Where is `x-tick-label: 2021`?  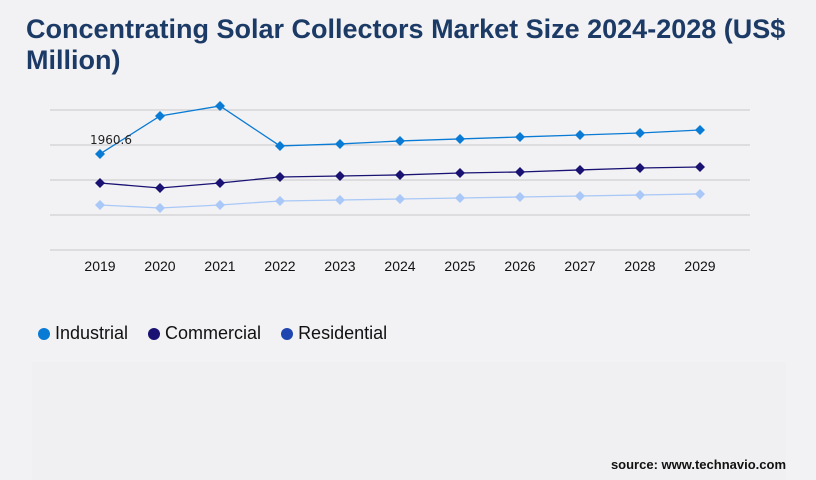 x-tick-label: 2021 is located at coordinates (219, 266).